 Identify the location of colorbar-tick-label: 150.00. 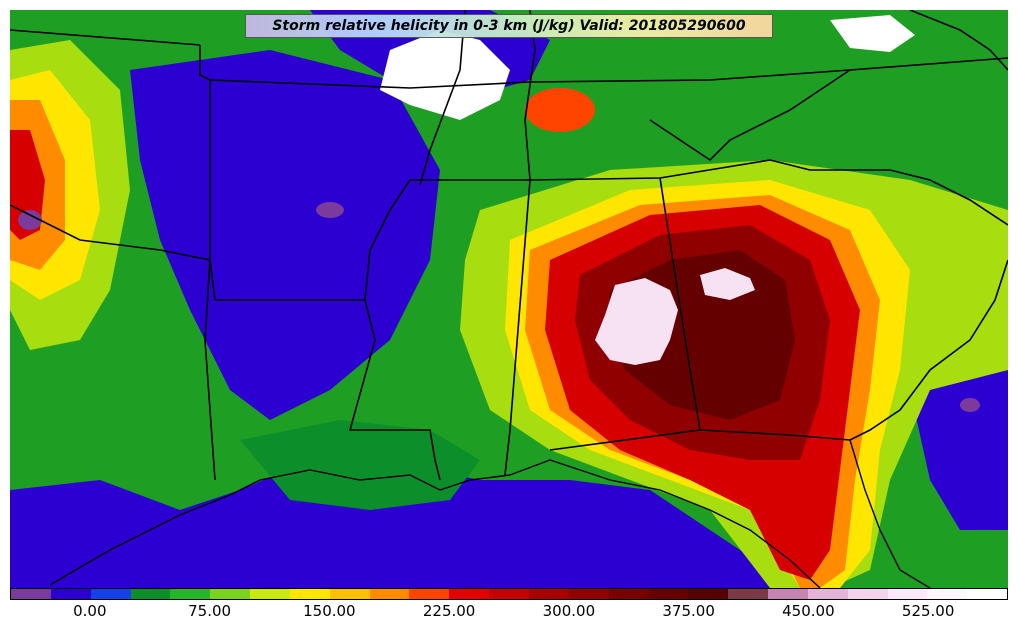
(329, 611).